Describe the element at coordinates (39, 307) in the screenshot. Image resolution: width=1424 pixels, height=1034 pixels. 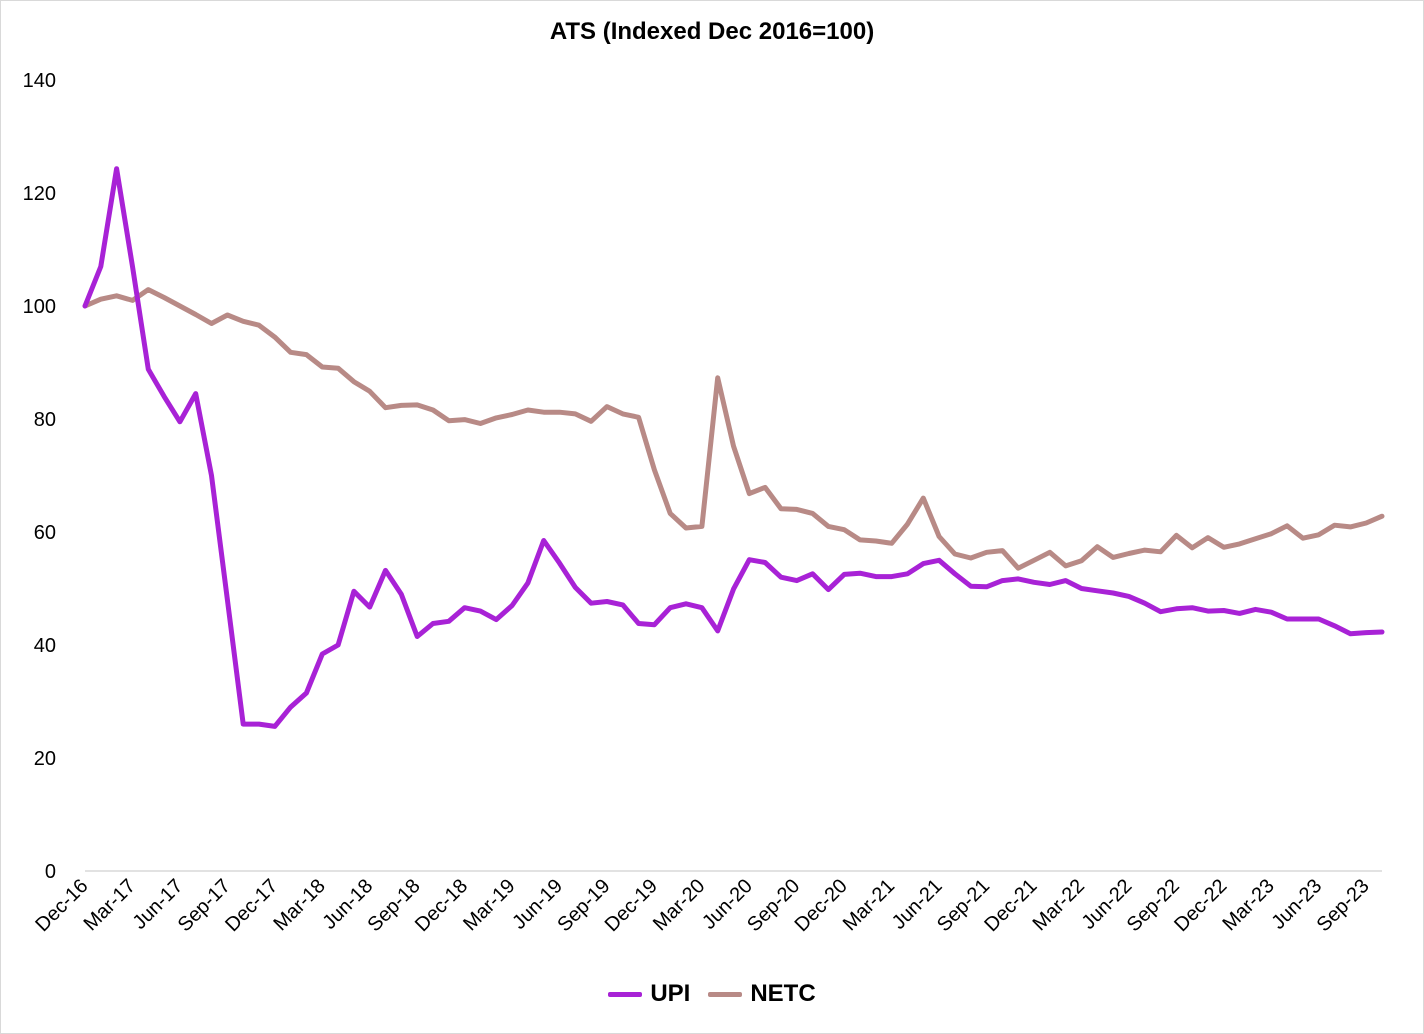
I see `y-tick-label: 100` at that location.